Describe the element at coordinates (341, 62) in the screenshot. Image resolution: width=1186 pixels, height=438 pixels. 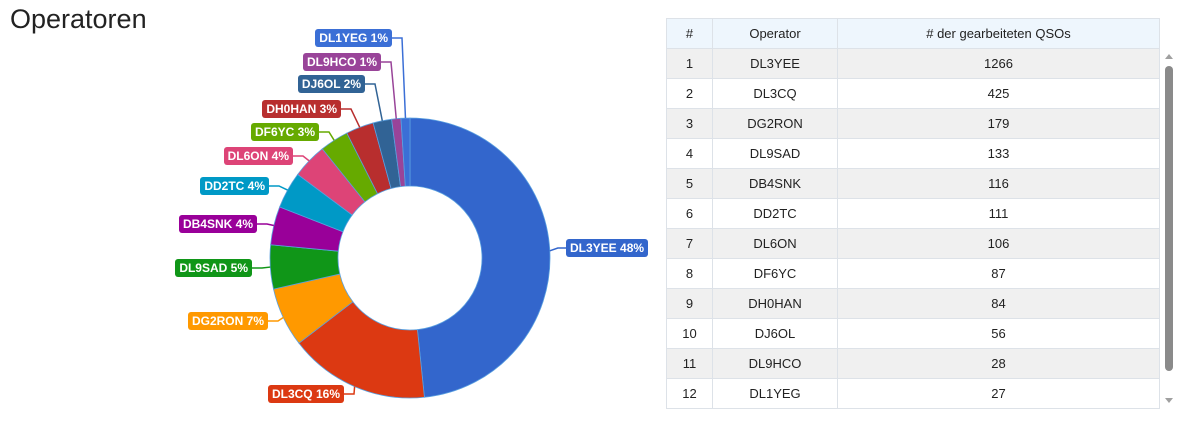
I see `slice-label: DL9HCO 1%` at that location.